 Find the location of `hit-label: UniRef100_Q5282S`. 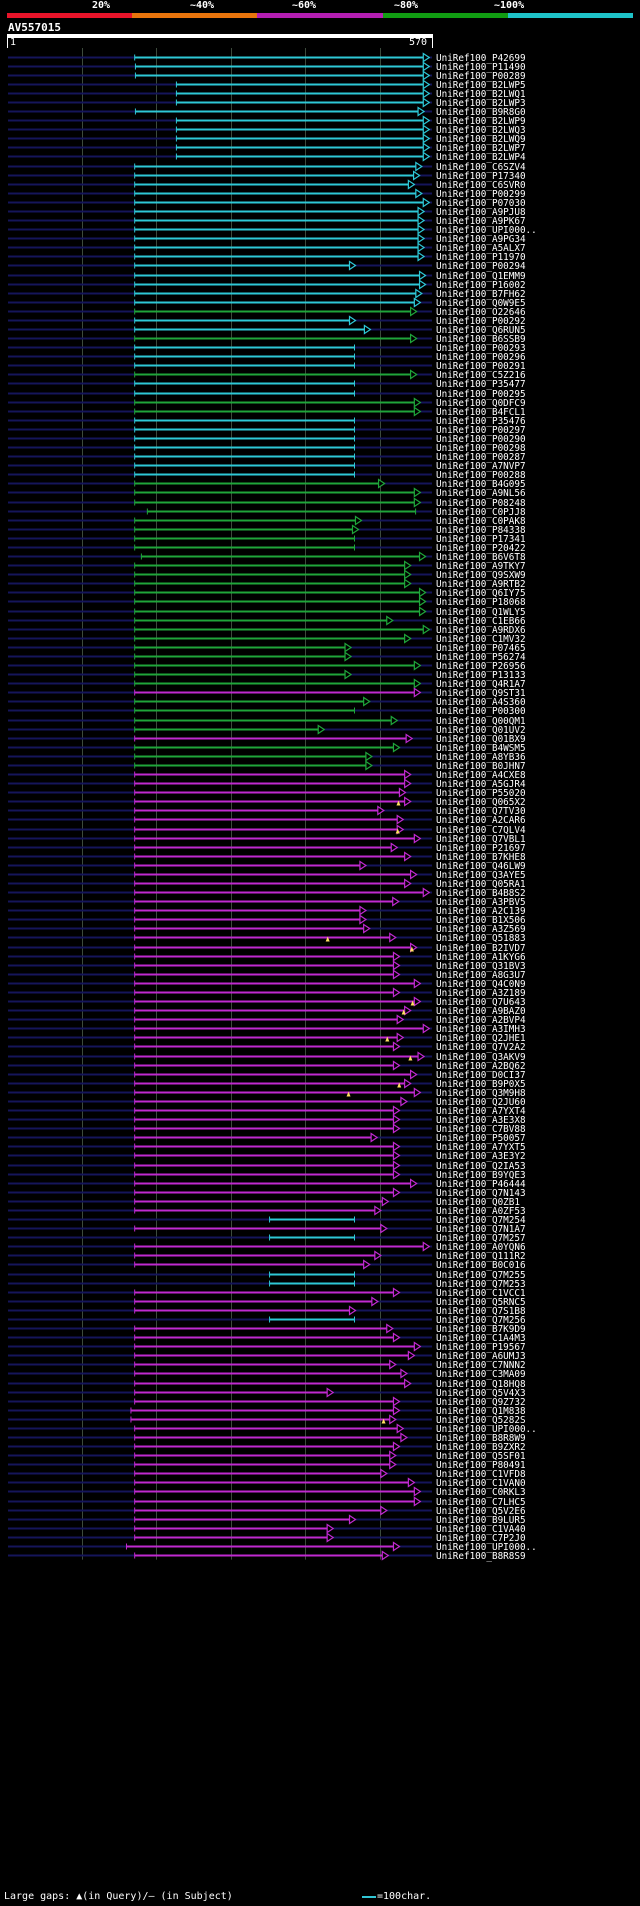

hit-label: UniRef100_Q5282S is located at coordinates (481, 1420).